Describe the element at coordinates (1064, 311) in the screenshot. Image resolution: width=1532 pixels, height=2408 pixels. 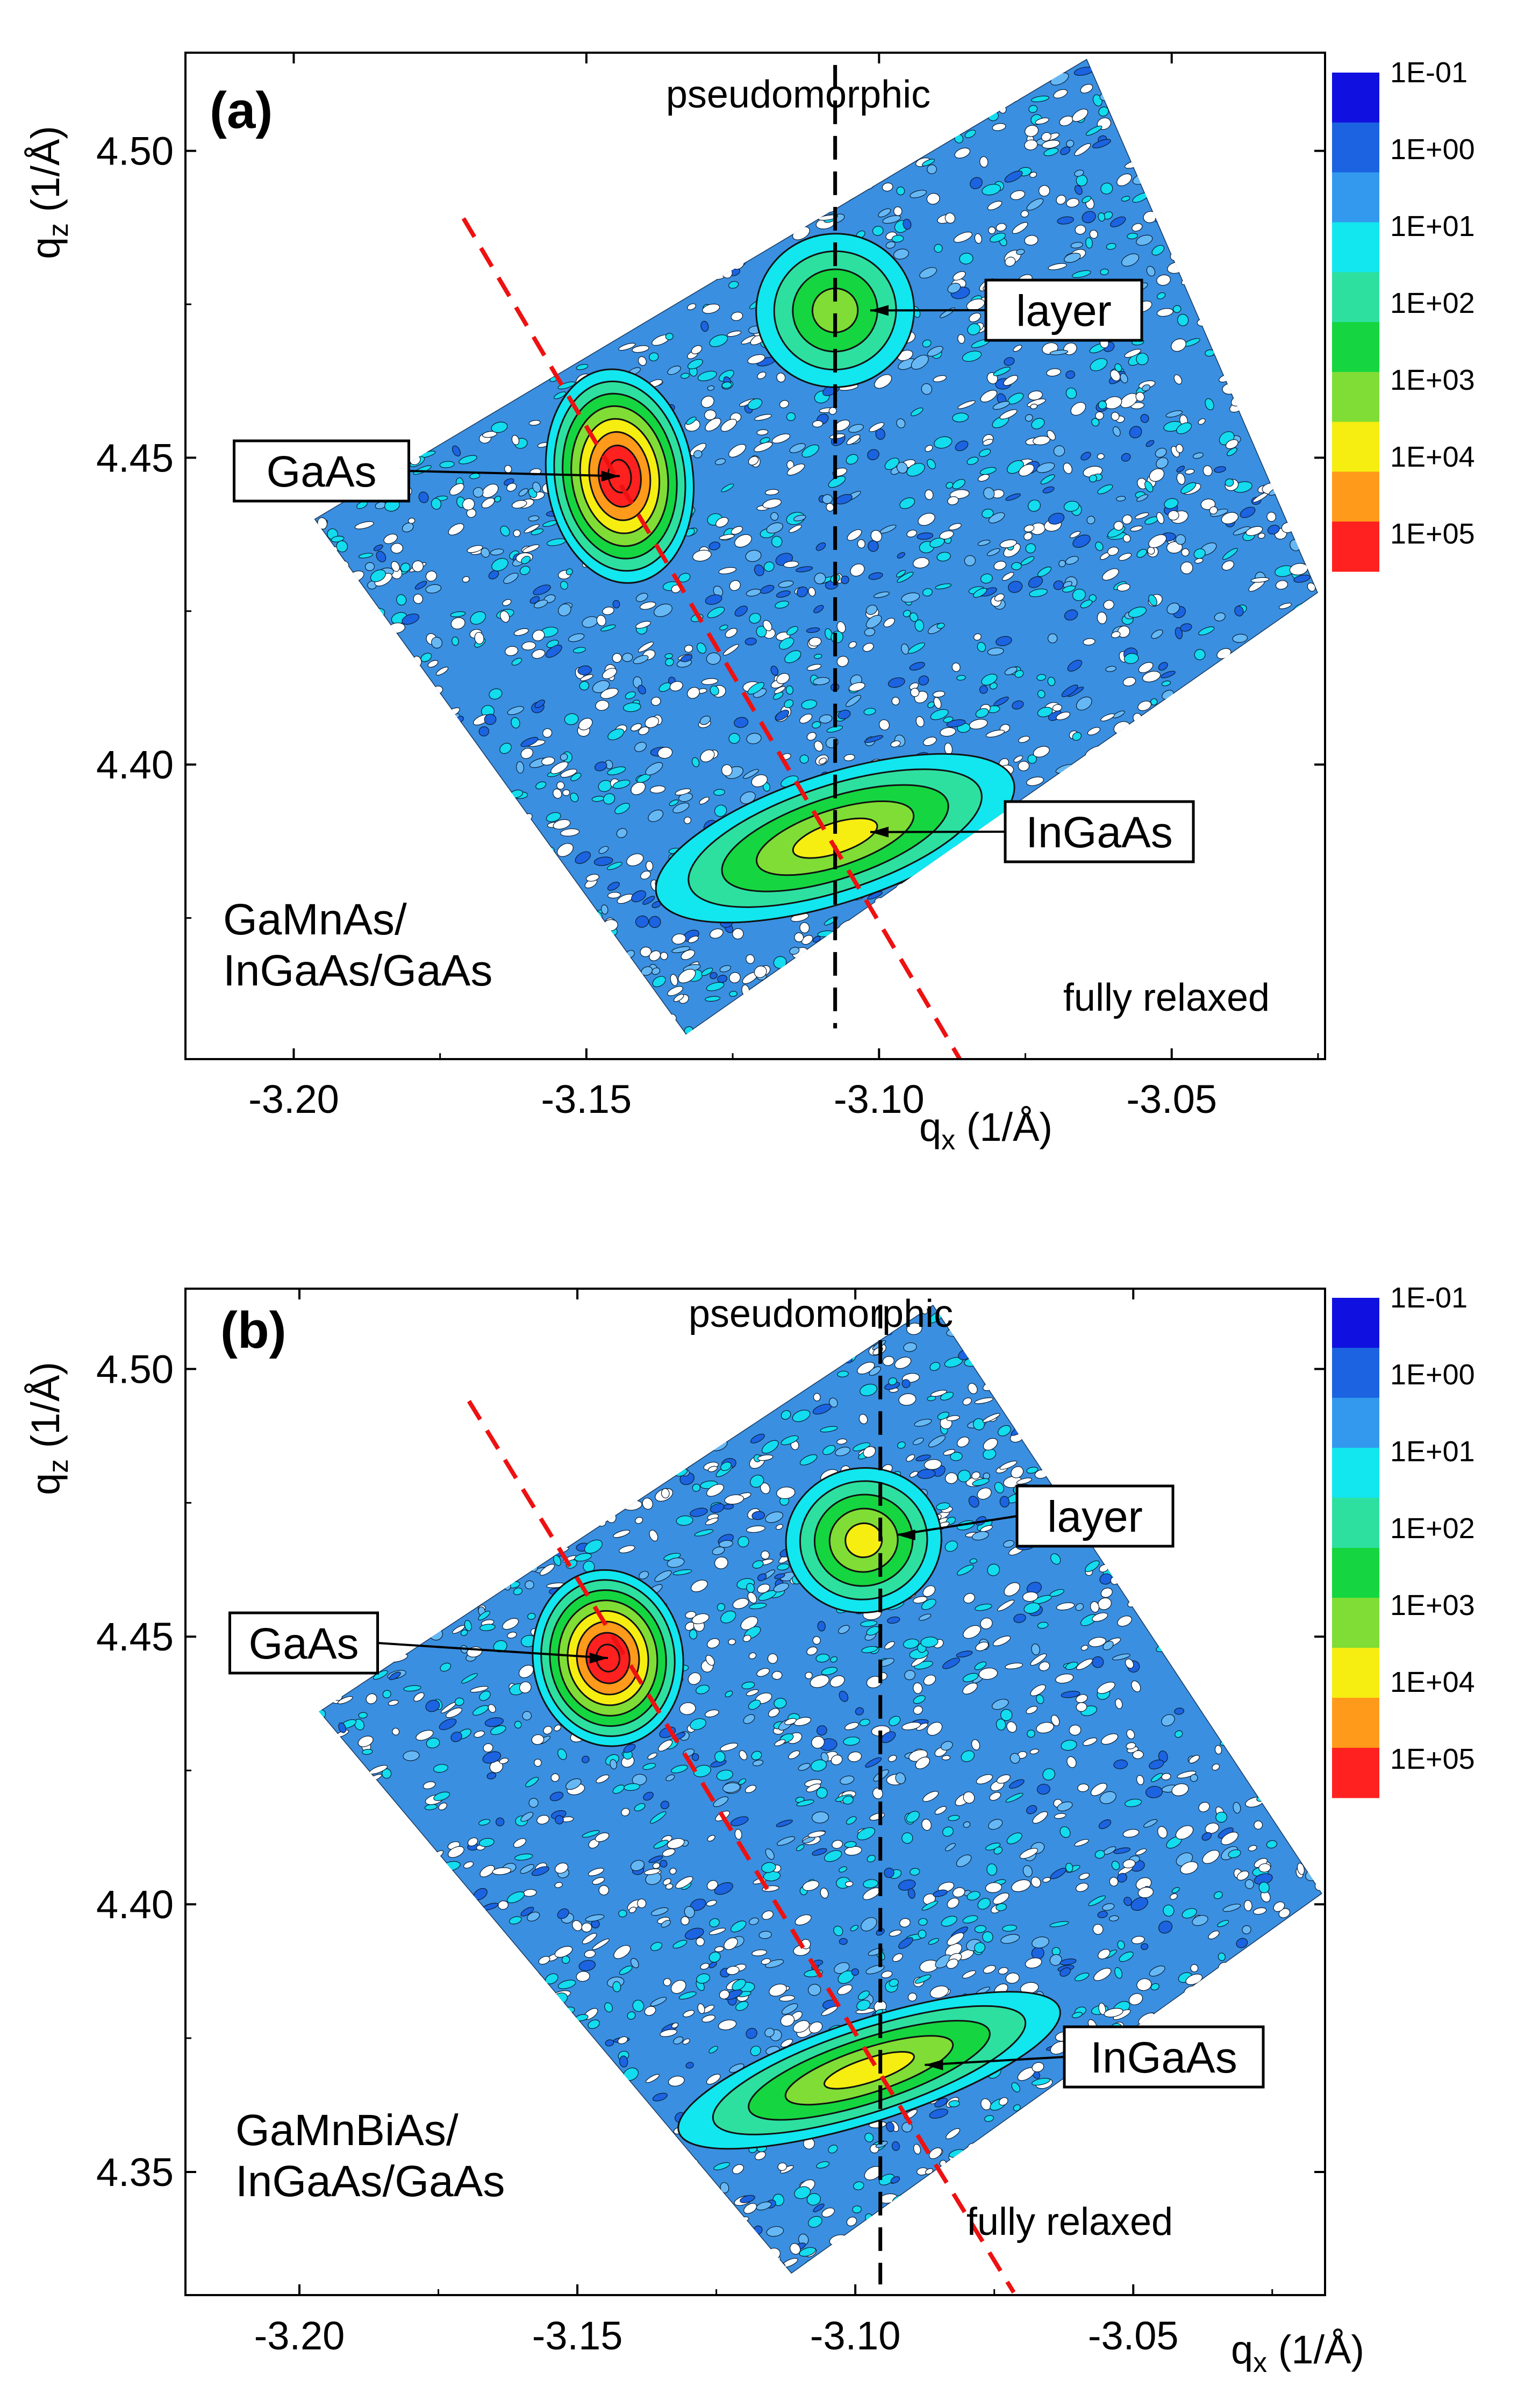
I see `peak-label-layer: layer` at that location.